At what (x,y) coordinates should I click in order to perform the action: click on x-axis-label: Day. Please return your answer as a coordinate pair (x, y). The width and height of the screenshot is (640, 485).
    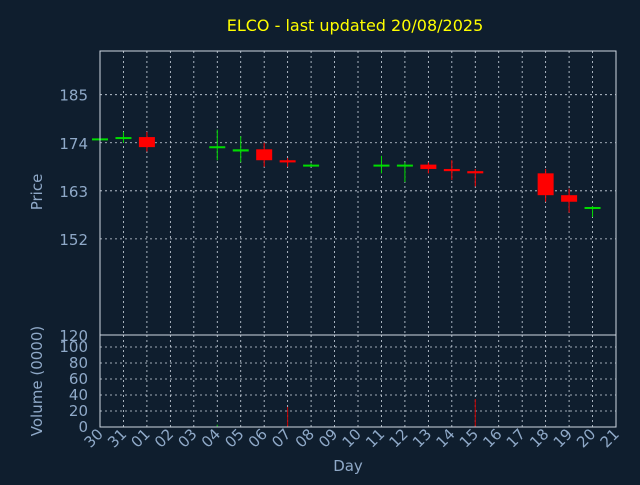
    Looking at the image, I should click on (348, 466).